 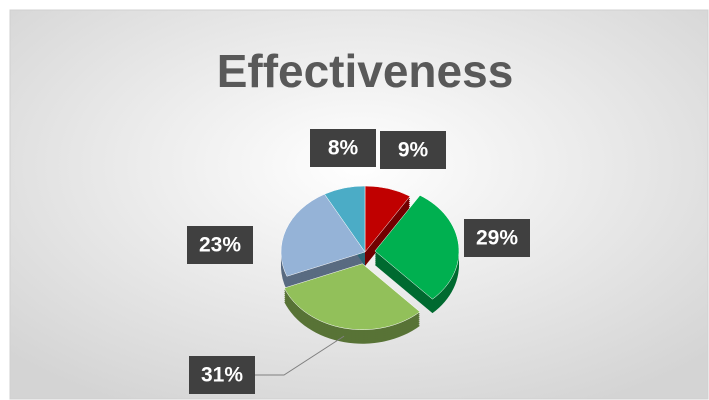 I want to click on chart-title: Effectiveness, so click(x=365, y=71).